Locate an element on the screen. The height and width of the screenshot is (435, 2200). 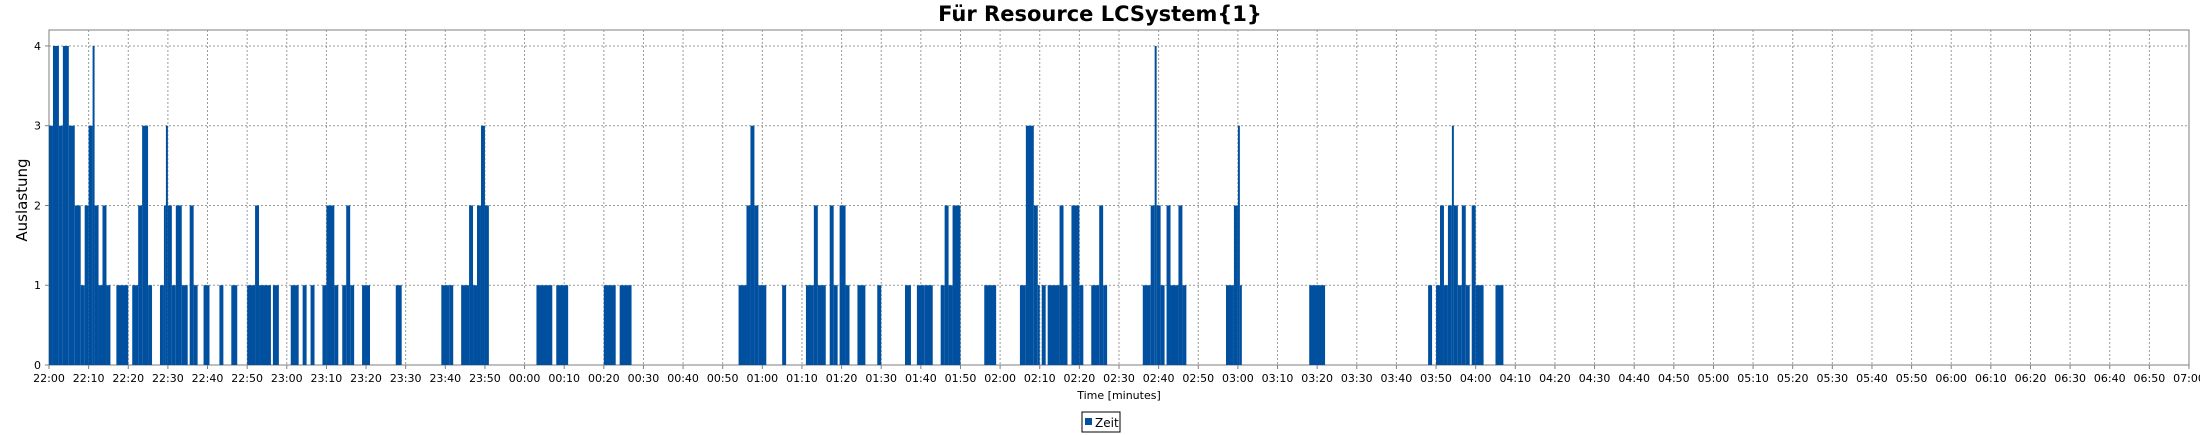
x-tick-label: 06:10 is located at coordinates (1991, 378).